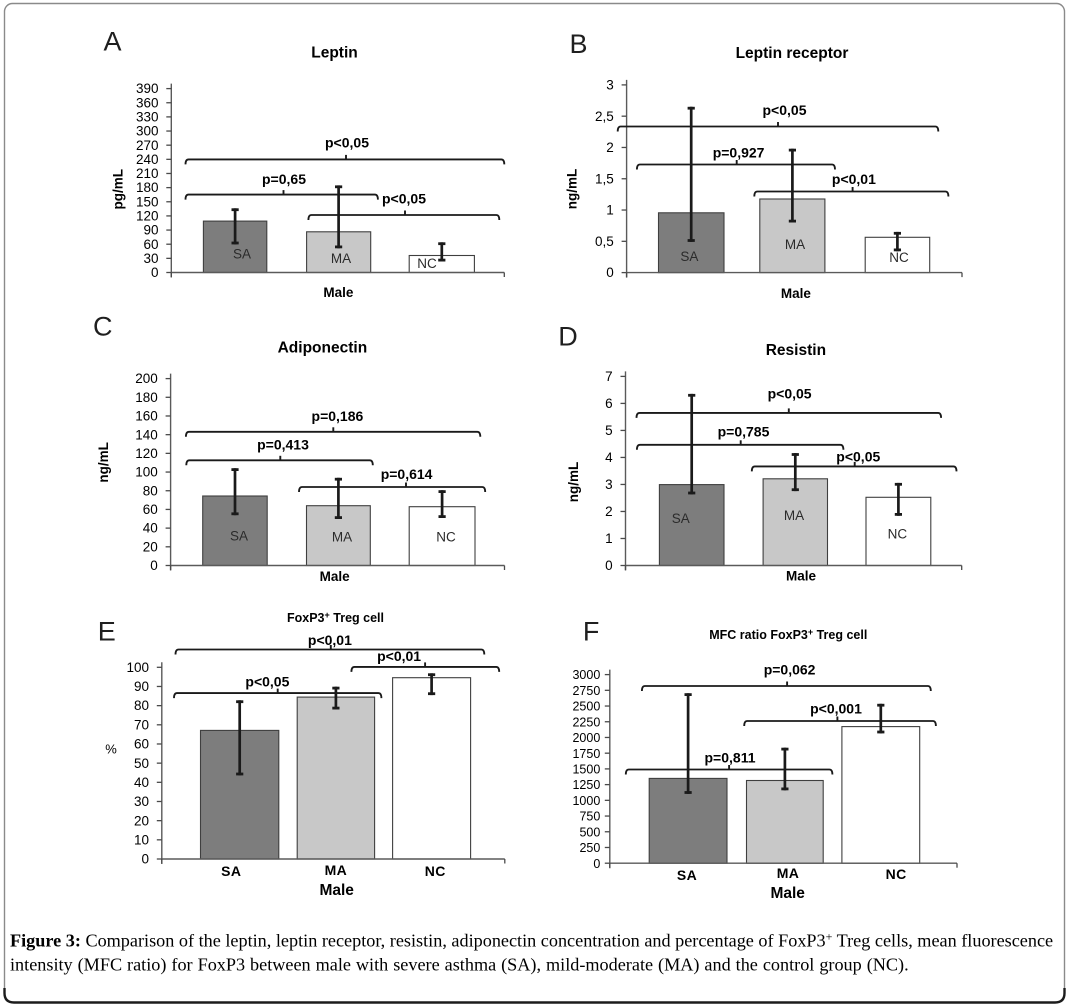 This screenshot has height=1007, width=1069. Describe the element at coordinates (788, 634) in the screenshot. I see `svg-text: MFC ratio FoxP3+ Treg cell` at that location.